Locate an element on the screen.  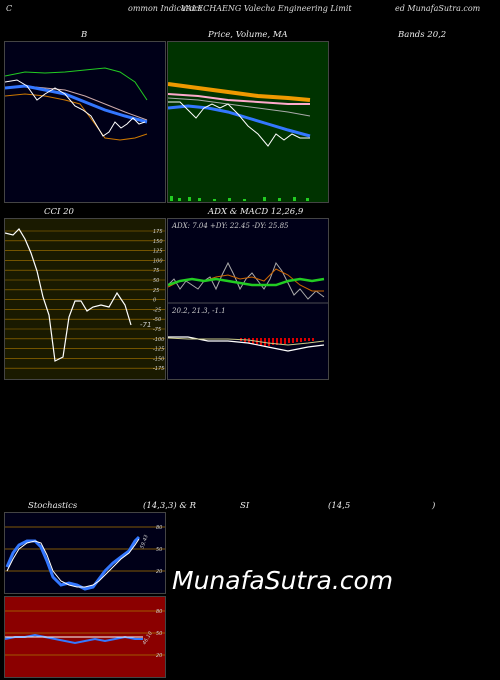
cci-tick-label: 125 is located at coordinates (158, 252).